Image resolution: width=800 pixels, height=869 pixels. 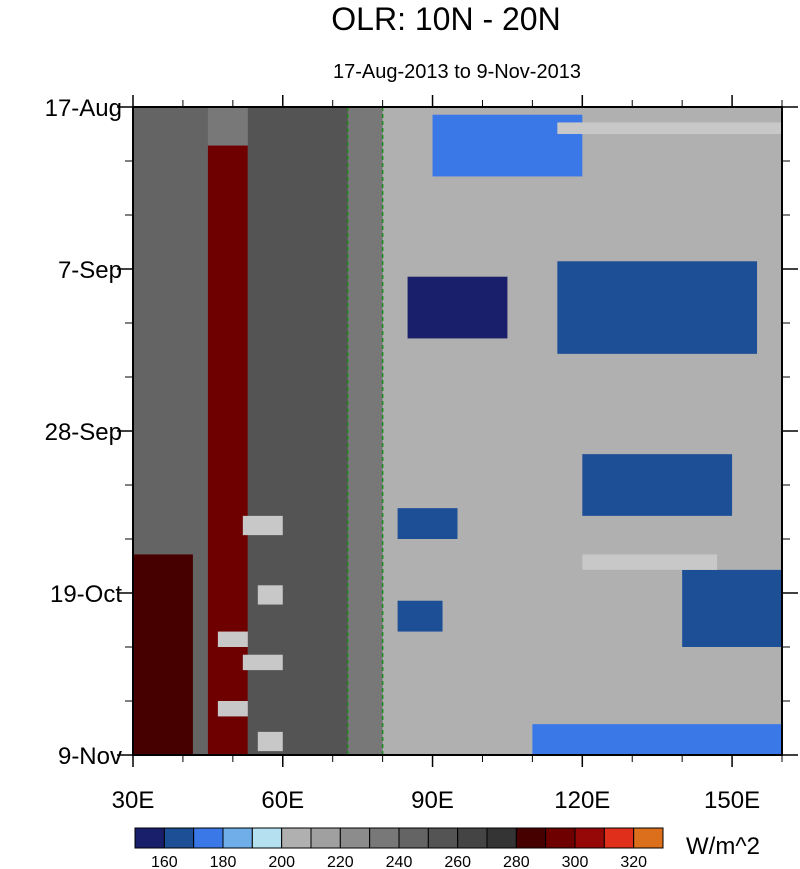 I want to click on chart-subtitle: 17-Aug-2013 to 9-Nov-2013, so click(x=457, y=72).